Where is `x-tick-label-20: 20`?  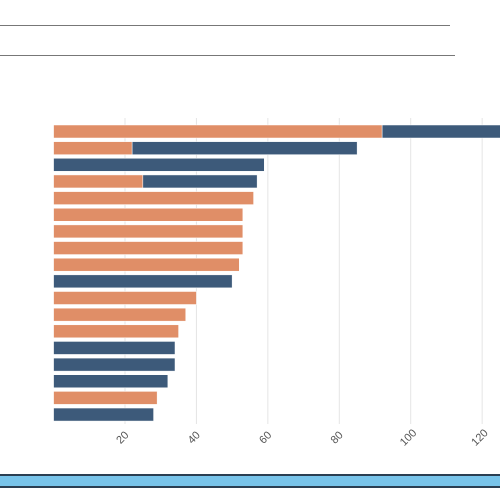
x-tick-label-20: 20 is located at coordinates (122, 437).